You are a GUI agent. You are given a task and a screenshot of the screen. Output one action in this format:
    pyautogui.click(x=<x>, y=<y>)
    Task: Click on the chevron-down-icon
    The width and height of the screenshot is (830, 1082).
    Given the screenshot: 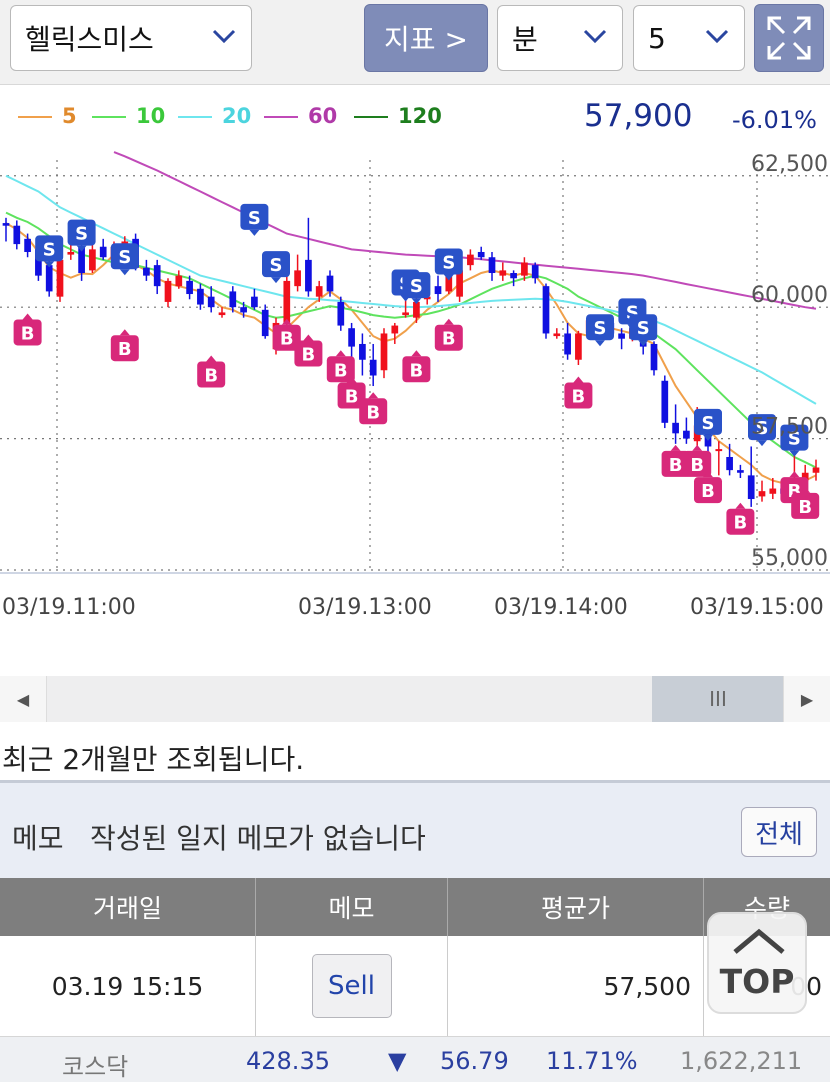 What is the action you would take?
    pyautogui.click(x=224, y=36)
    